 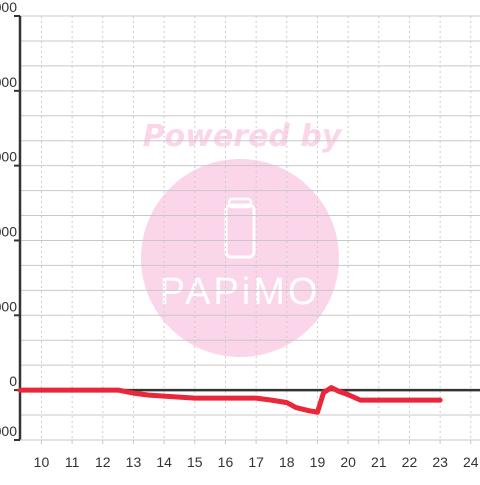 I want to click on x-tick-label: 12, so click(x=103, y=462).